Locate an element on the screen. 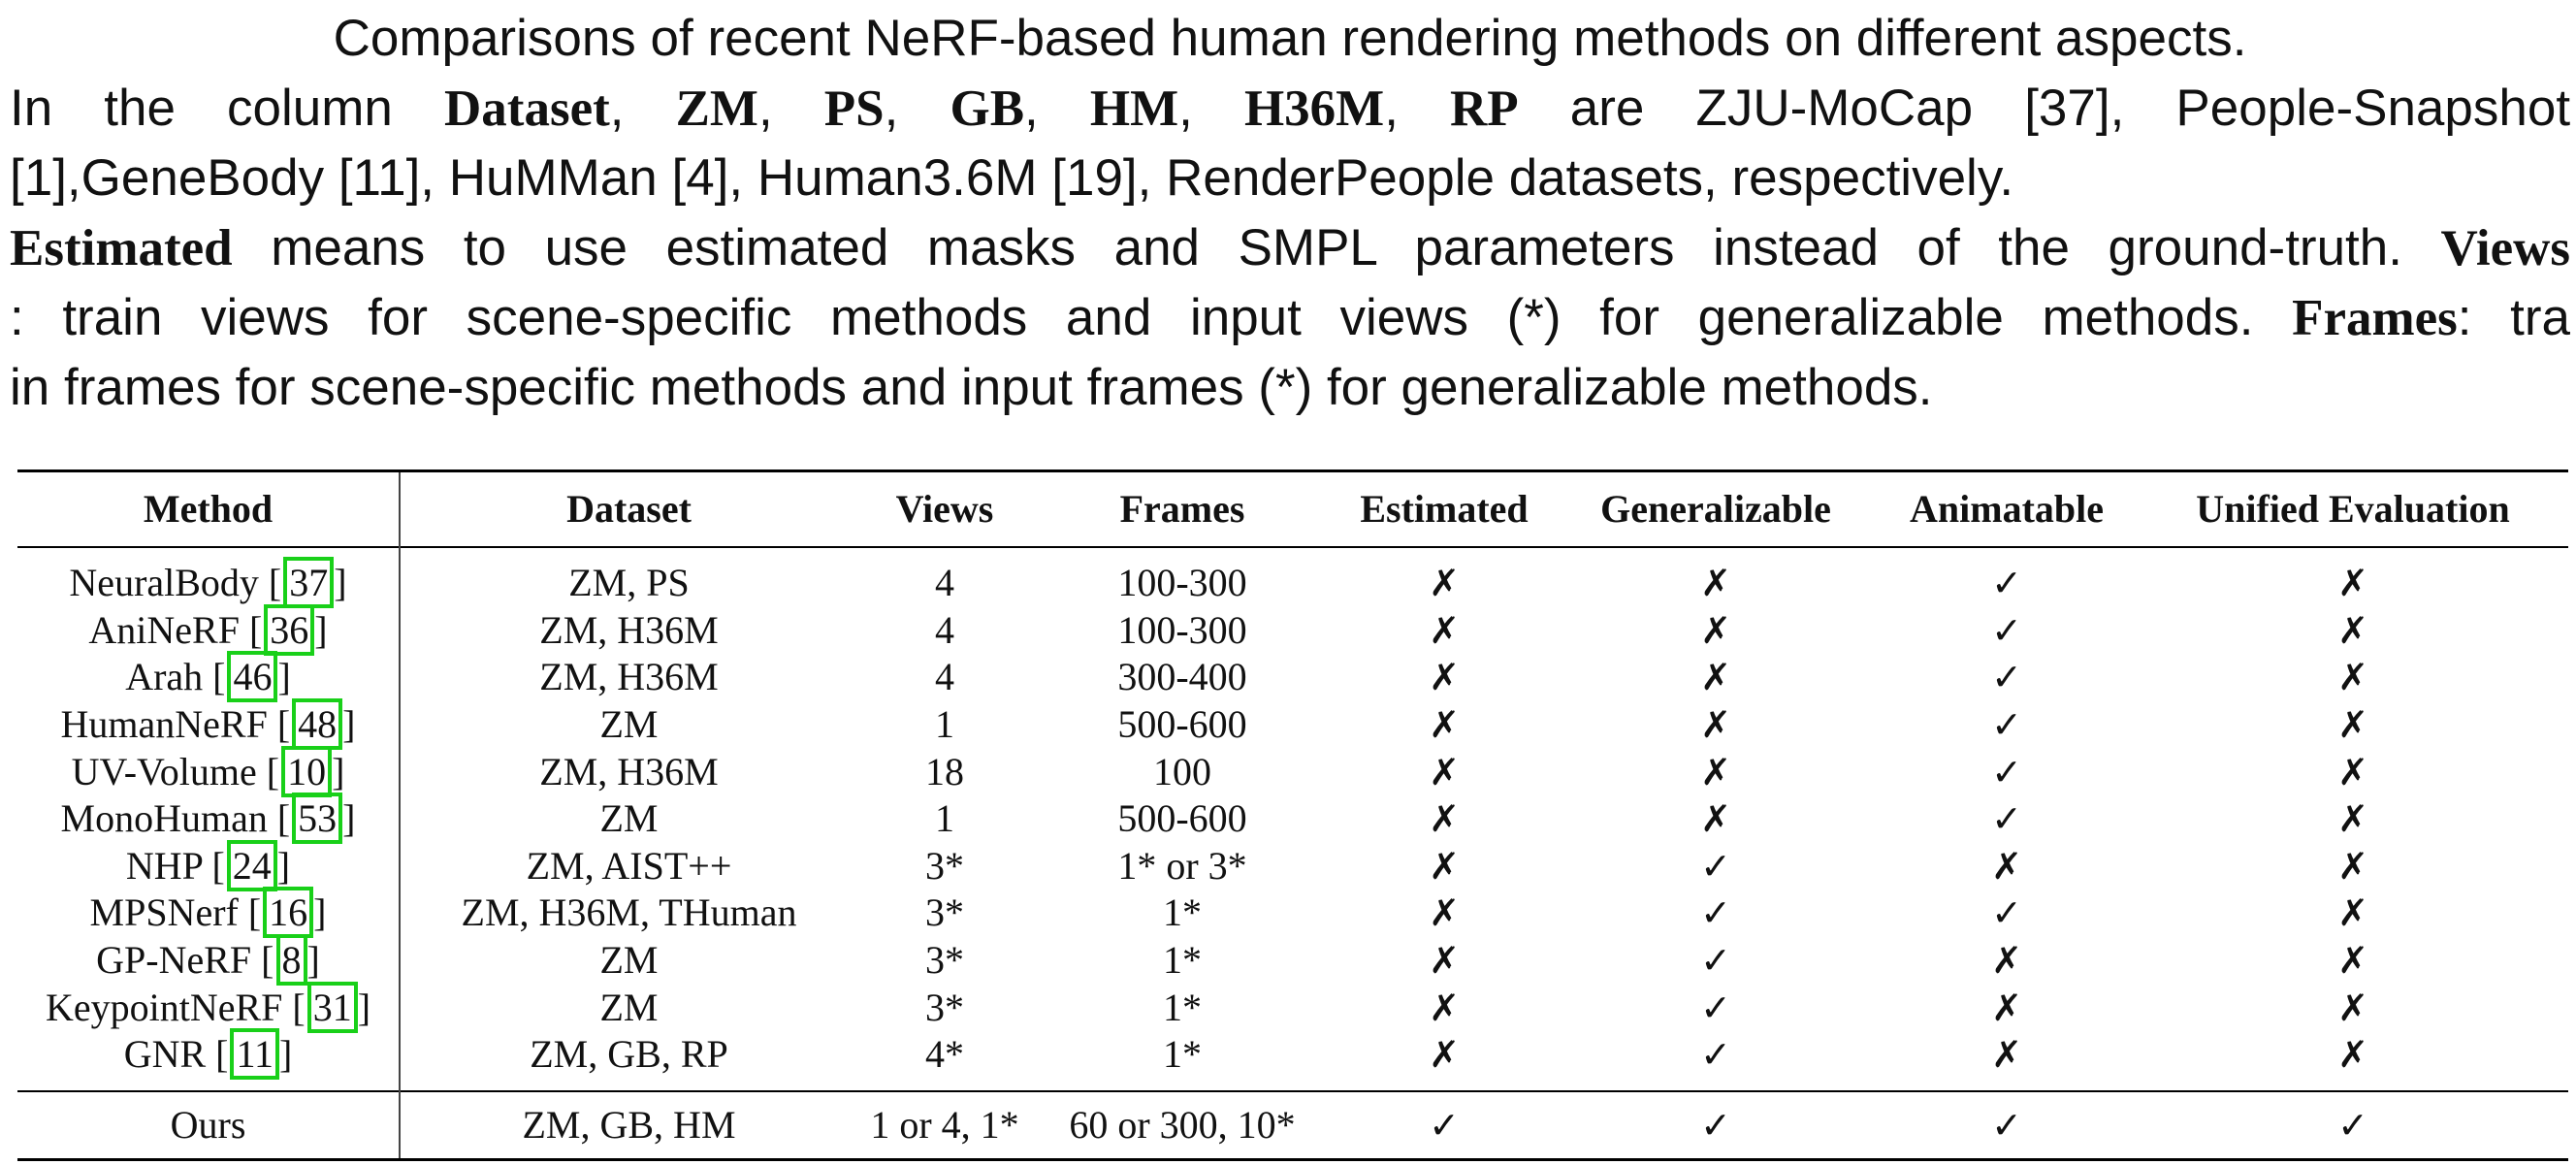  method-name: HumanNeRF [ is located at coordinates (175, 724).